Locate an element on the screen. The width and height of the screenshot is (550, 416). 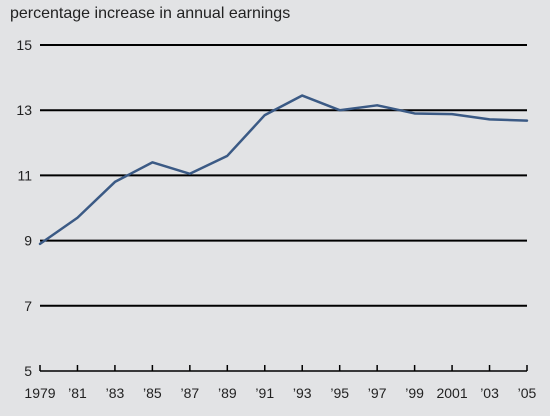
x-tick-label: ’03 is located at coordinates (489, 393).